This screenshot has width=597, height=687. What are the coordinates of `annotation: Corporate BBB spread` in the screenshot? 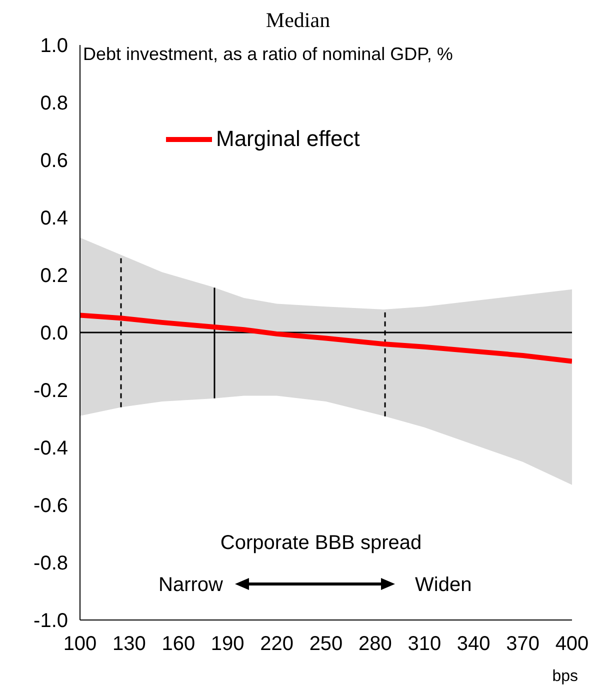 It's located at (321, 543).